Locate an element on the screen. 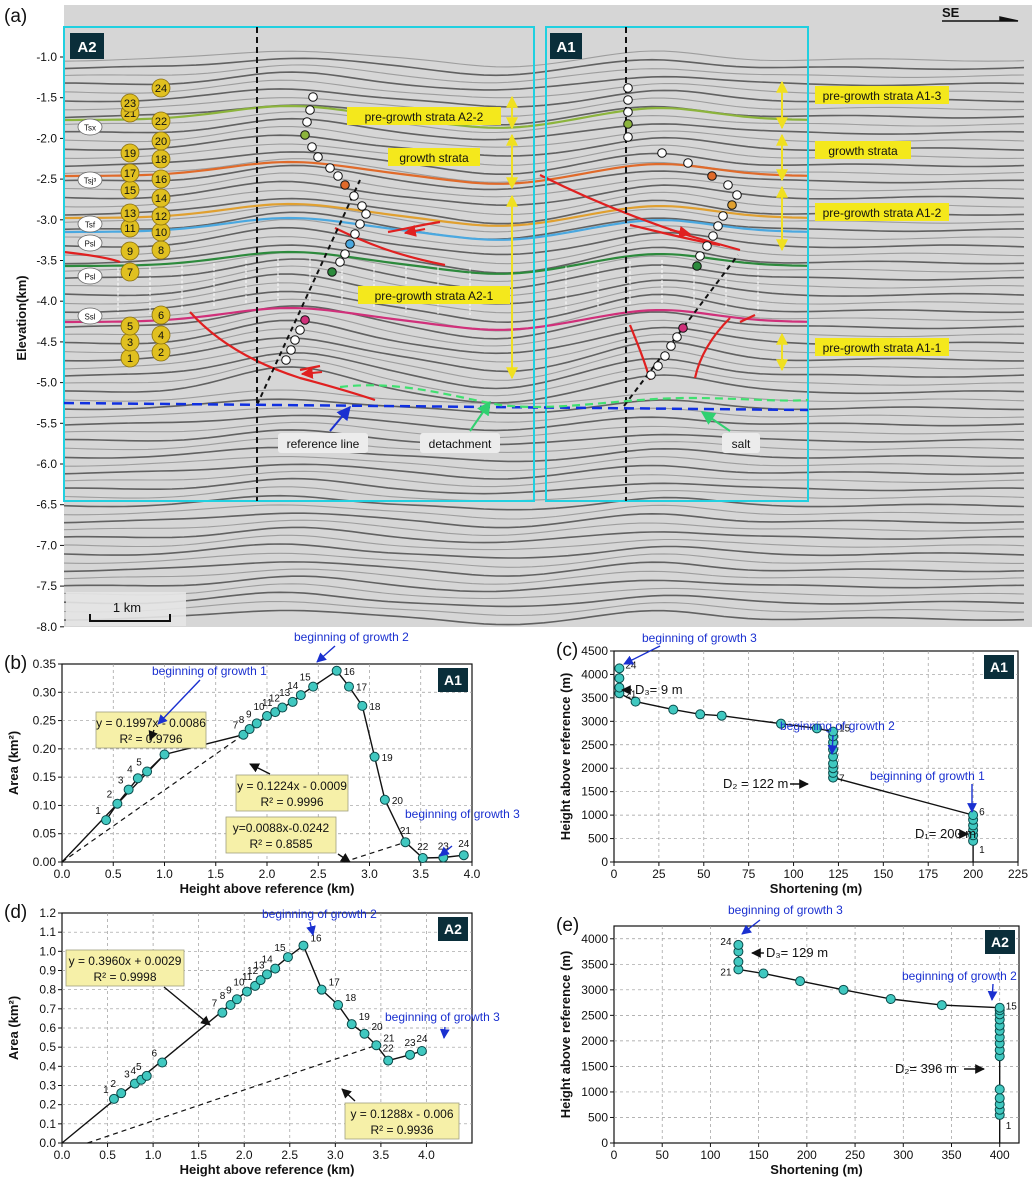 The height and width of the screenshot is (1200, 1034). y-tick-label: 1.0 is located at coordinates (47, 951).